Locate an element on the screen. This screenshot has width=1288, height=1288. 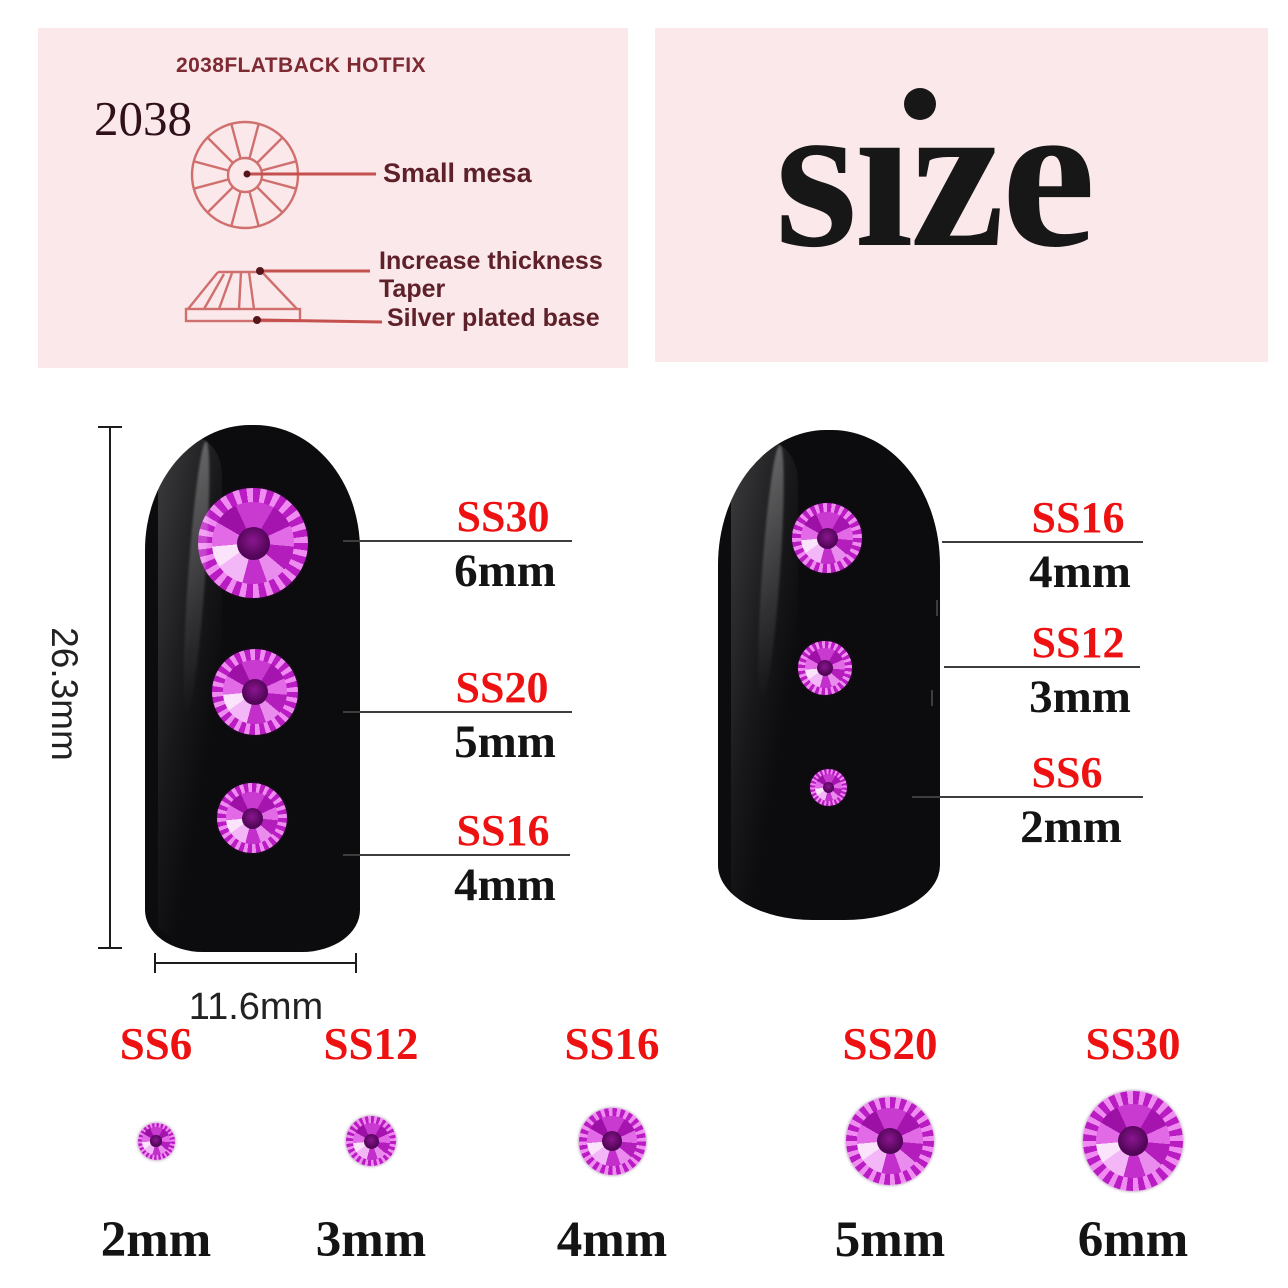
callout-taper: Taper is located at coordinates (412, 289).